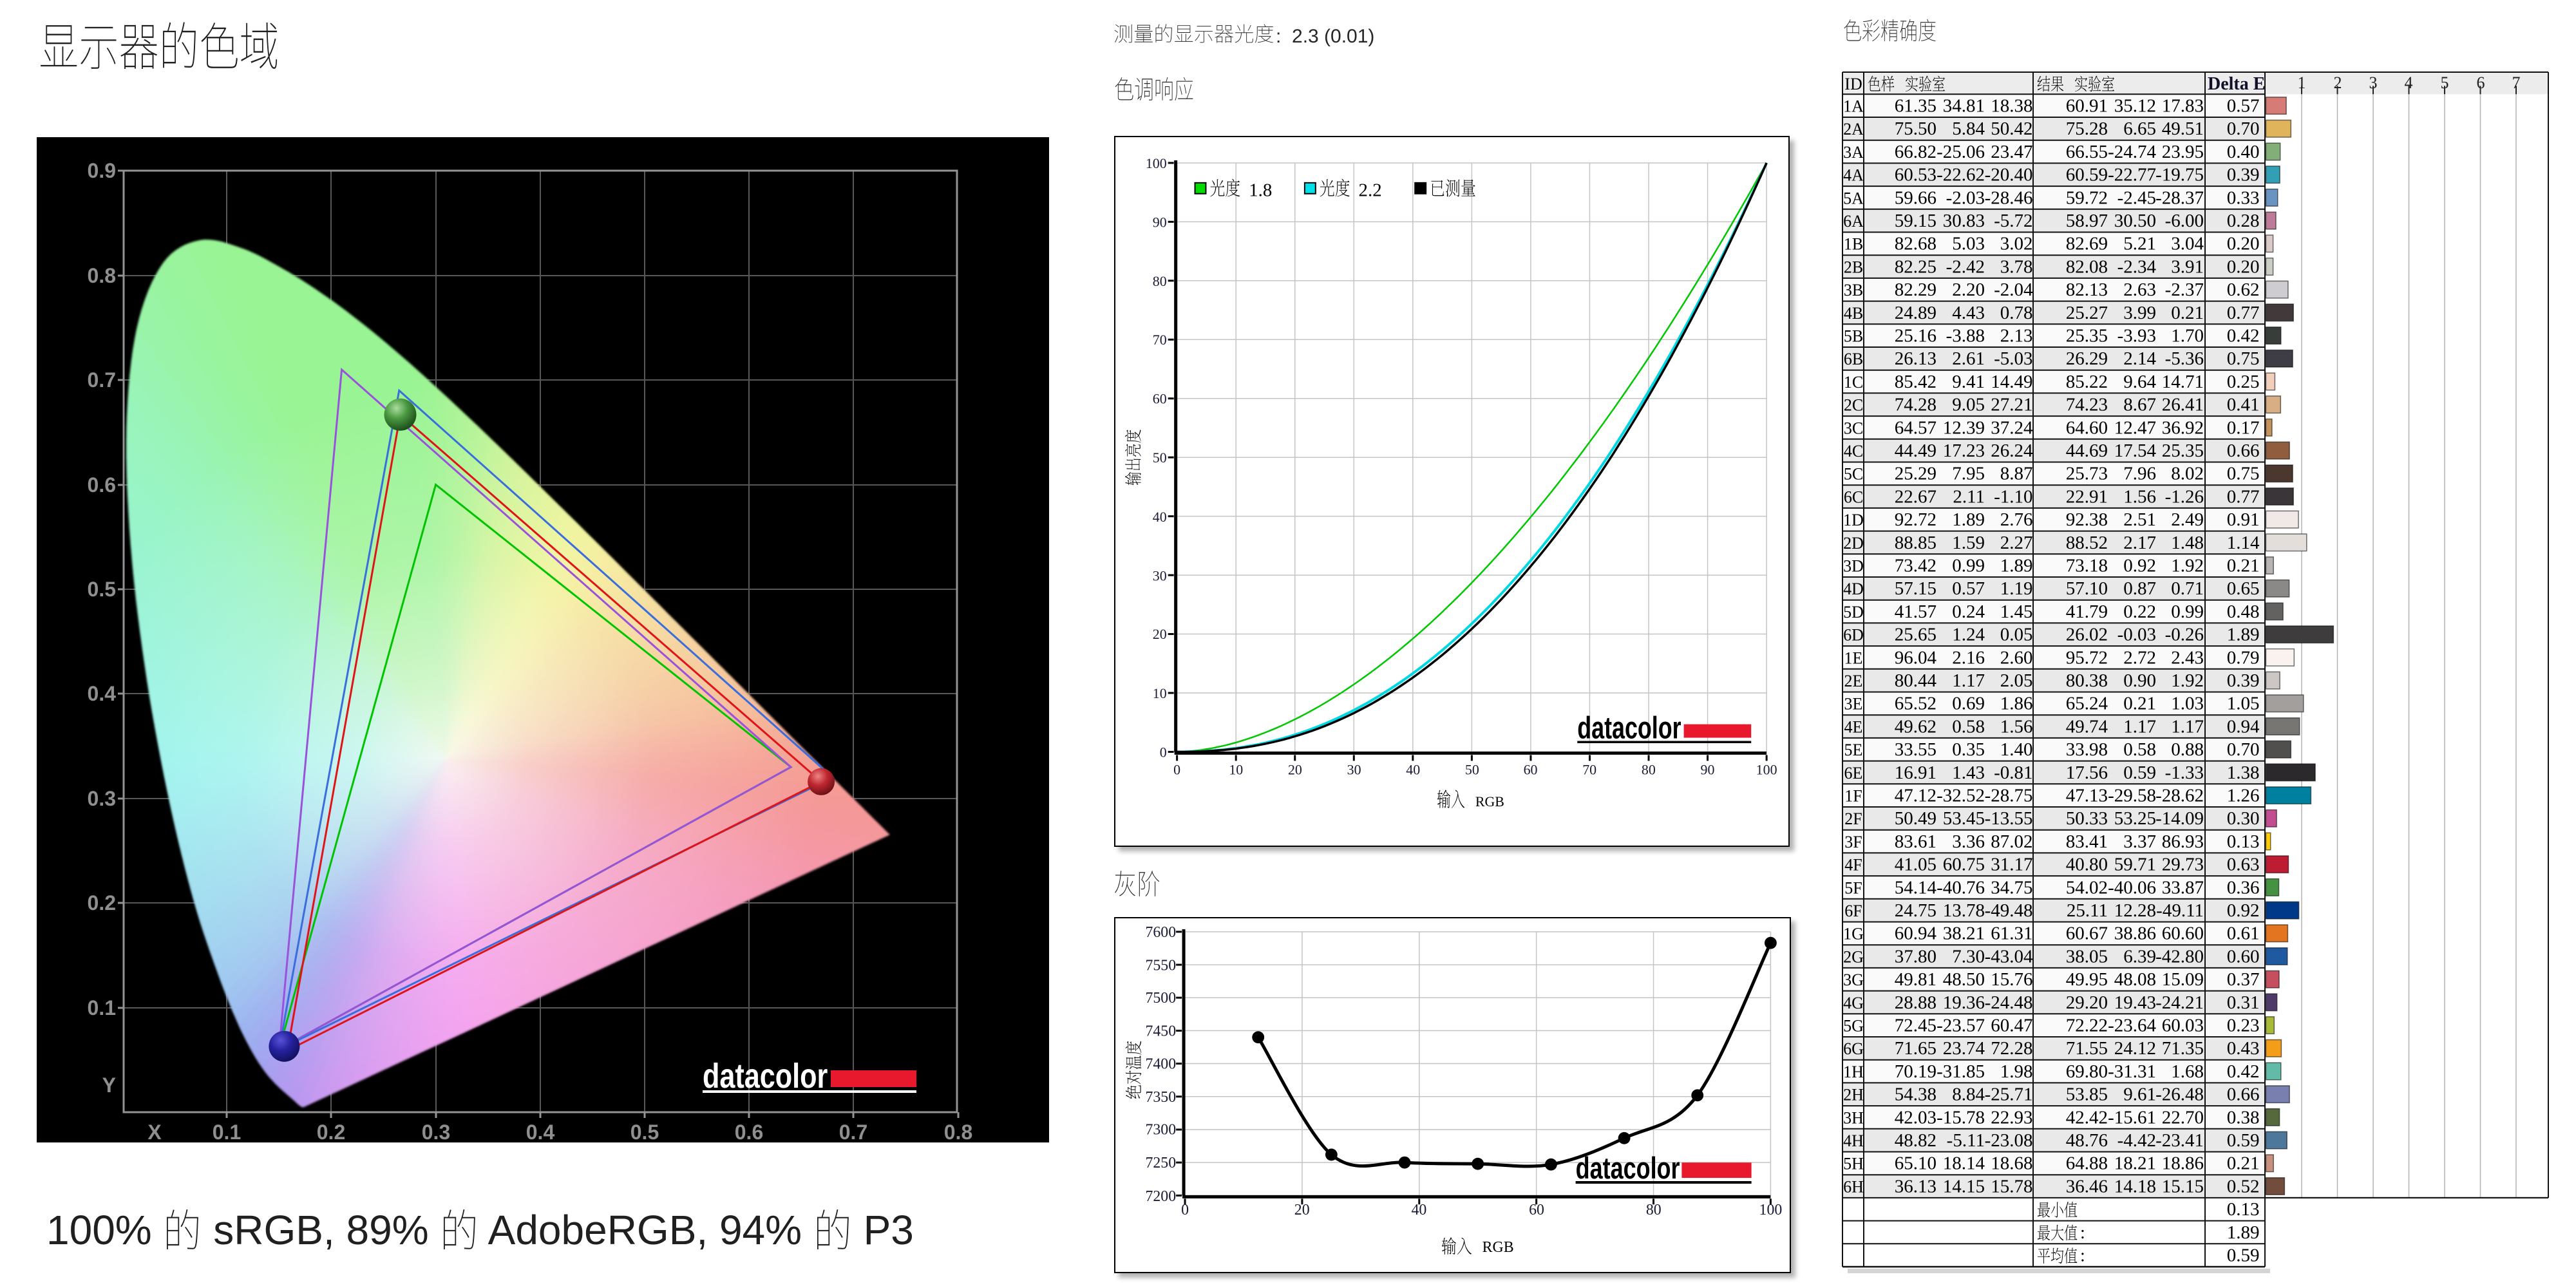 The height and width of the screenshot is (1288, 2576). I want to click on svg-text: 30, so click(1160, 575).